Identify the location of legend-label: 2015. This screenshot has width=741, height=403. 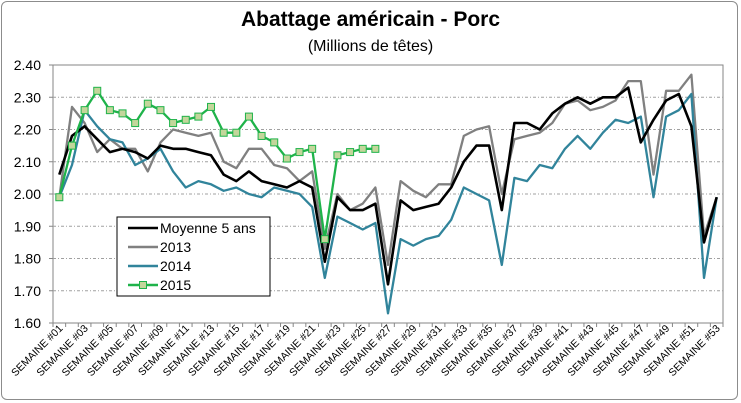
(175, 285).